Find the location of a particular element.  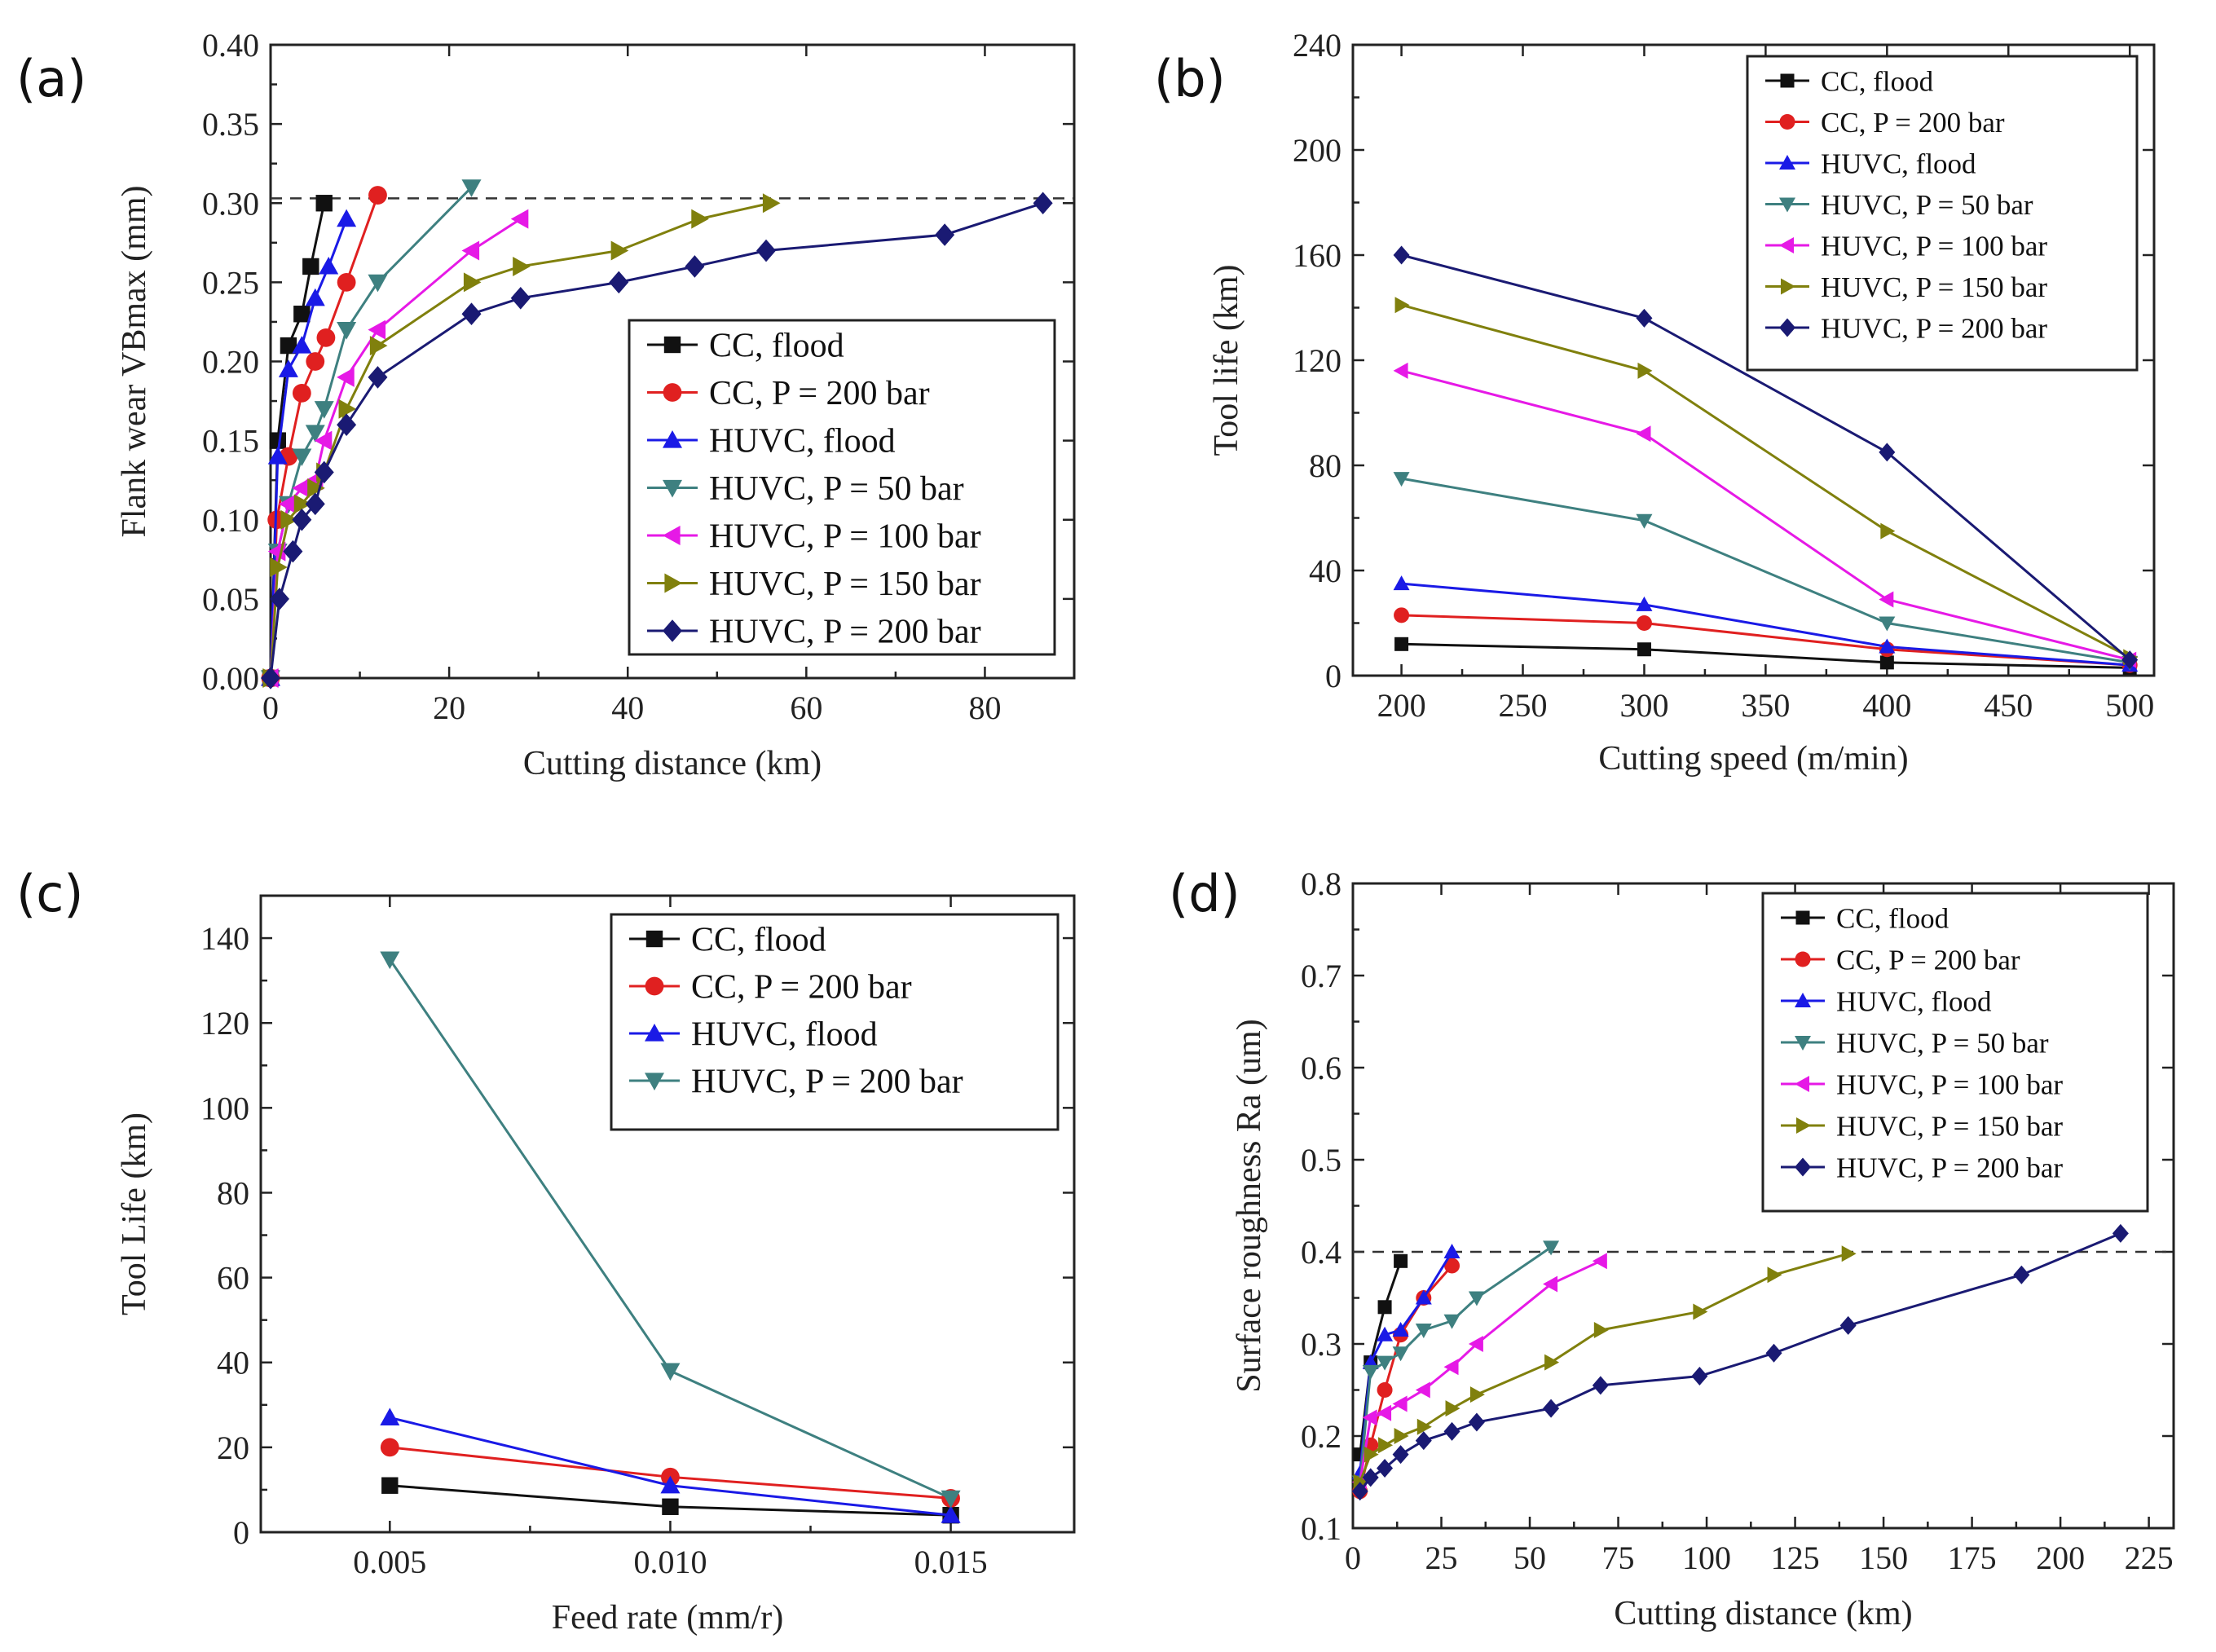

x-tick-label: 300 is located at coordinates (1643, 705).